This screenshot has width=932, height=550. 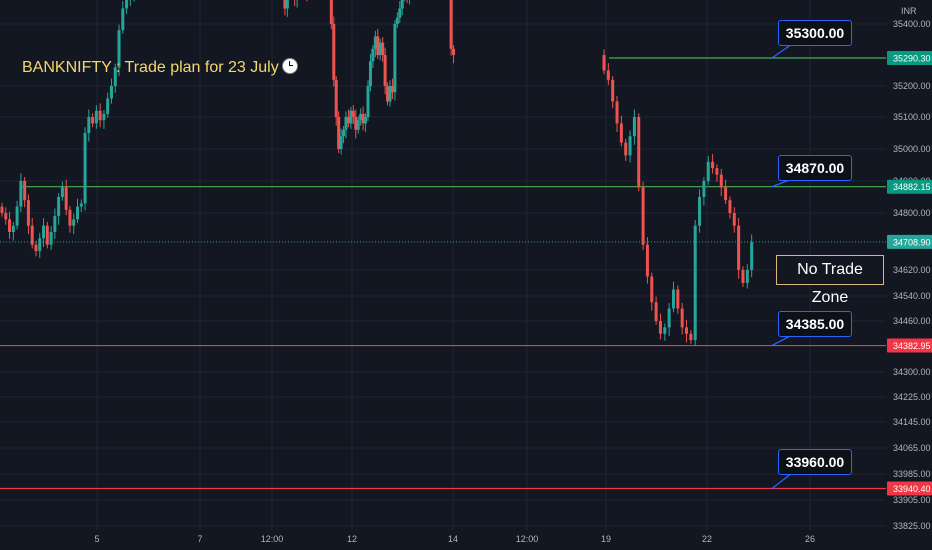 I want to click on y-tick-label: 33905.00, so click(x=912, y=500).